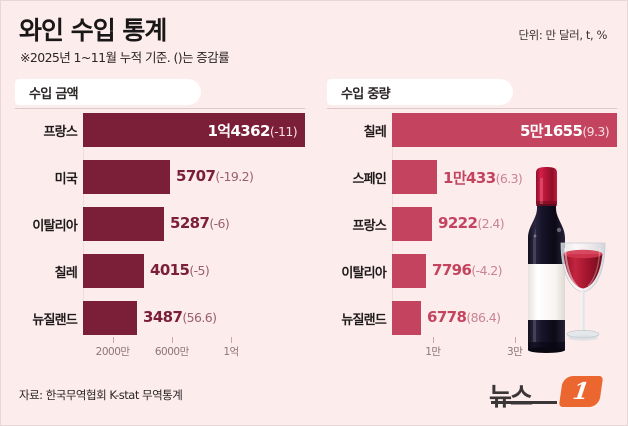  I want to click on bar-row: 뉴질랜드 6778(86.4), so click(472, 318).